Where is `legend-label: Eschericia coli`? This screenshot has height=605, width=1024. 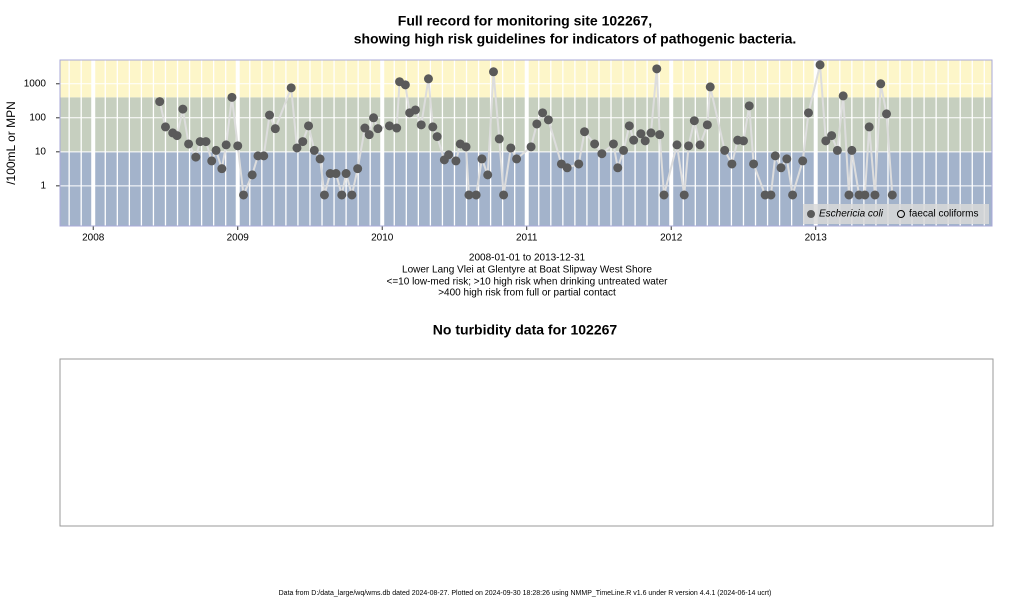 legend-label: Eschericia coli is located at coordinates (851, 214).